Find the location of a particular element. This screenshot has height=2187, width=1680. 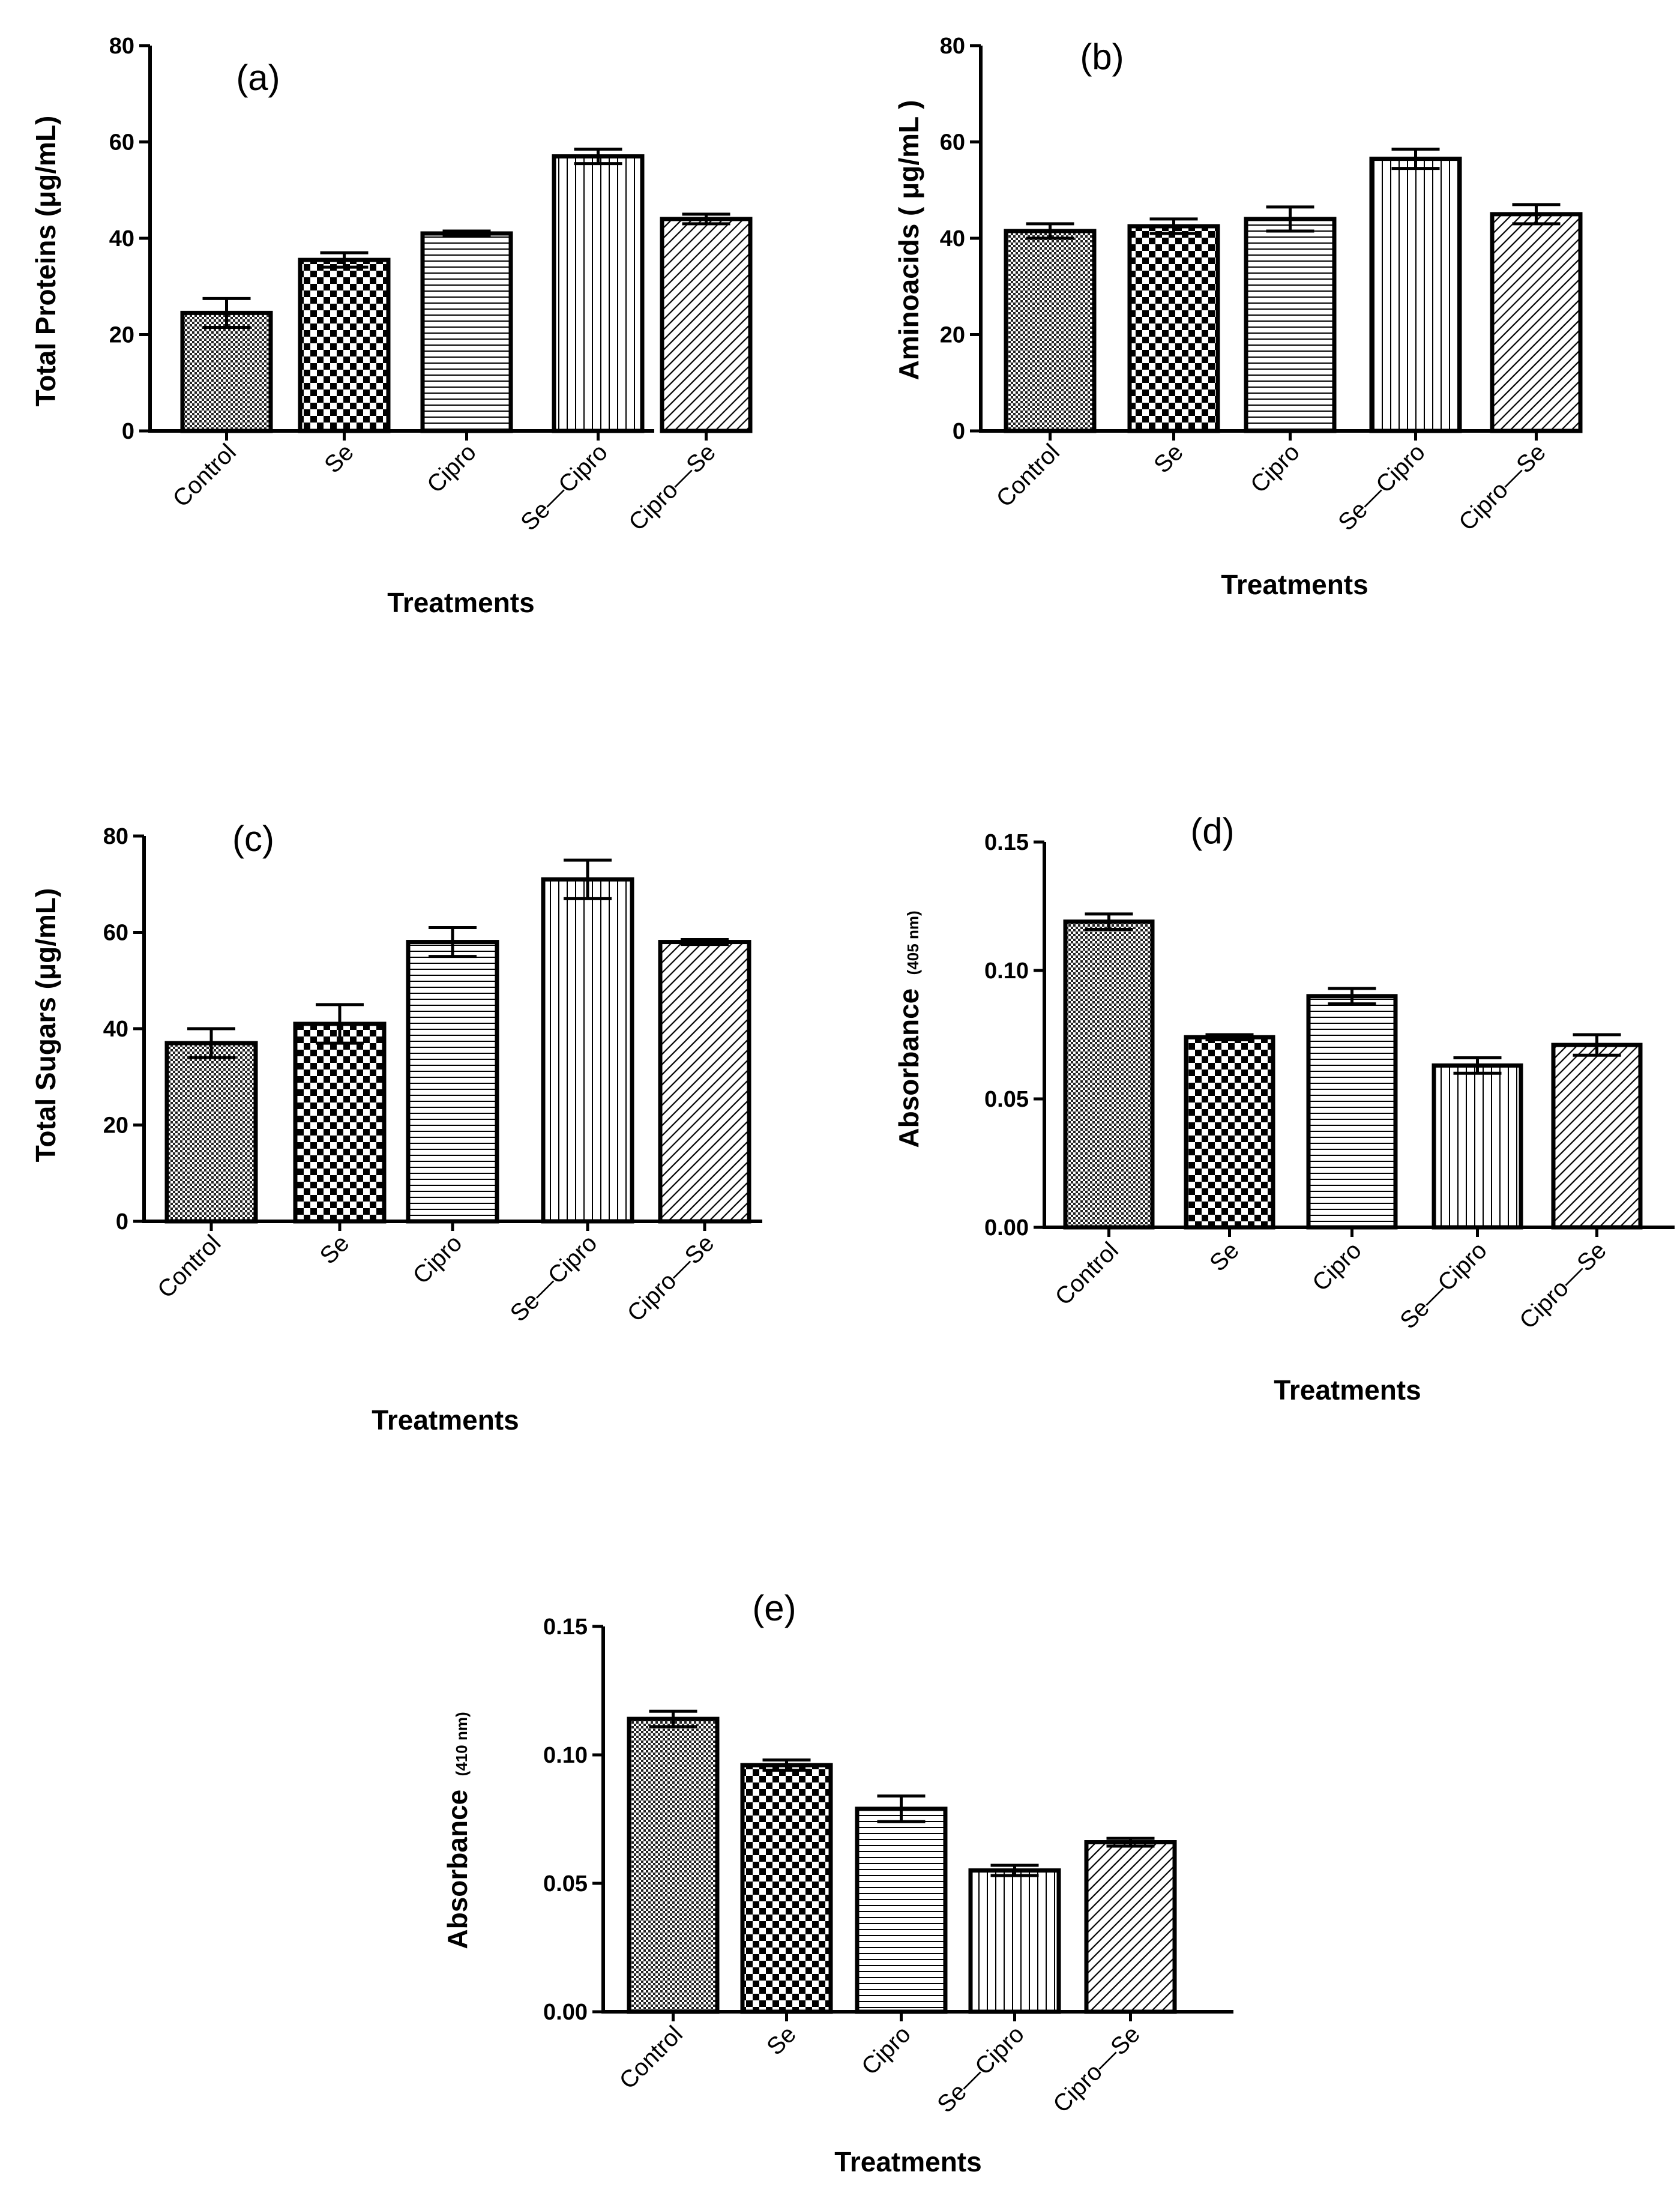

chart-c-category-label-4: Cipro—Se is located at coordinates (671, 1278).